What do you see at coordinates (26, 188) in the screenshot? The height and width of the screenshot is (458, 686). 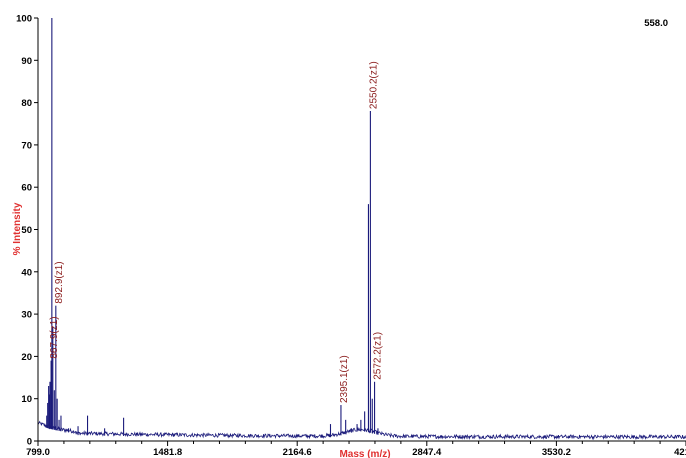 I see `y-tick-label: 60` at bounding box center [26, 188].